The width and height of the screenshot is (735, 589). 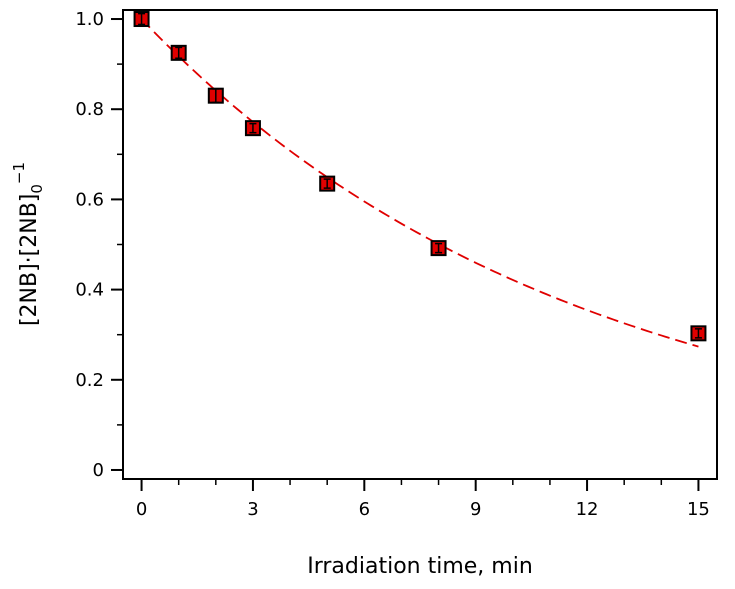 I want to click on y-tick-label-0.8: 0.8, so click(x=89, y=109).